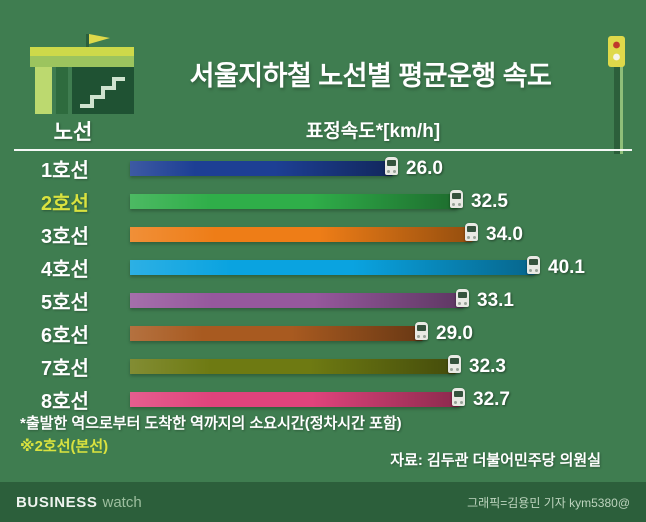  What do you see at coordinates (65, 402) in the screenshot?
I see `line-label: 8호선` at bounding box center [65, 402].